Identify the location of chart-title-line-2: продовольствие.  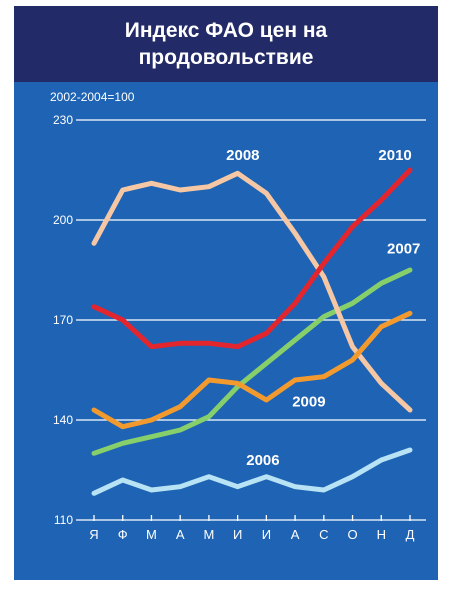
(226, 57).